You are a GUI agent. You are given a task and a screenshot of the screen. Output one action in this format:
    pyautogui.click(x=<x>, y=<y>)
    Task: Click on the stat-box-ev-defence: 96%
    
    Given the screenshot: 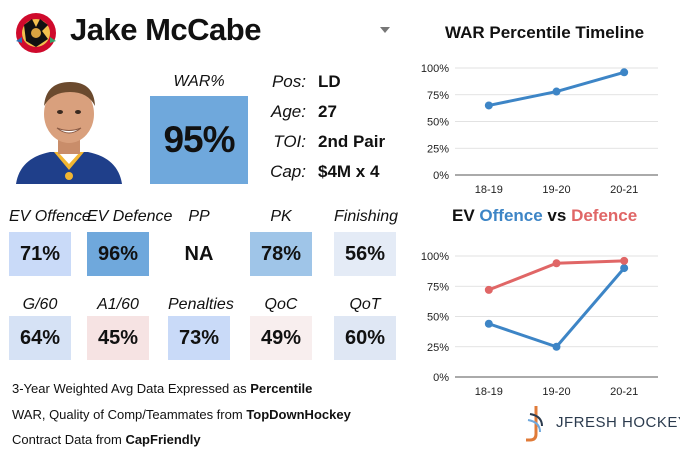 What is the action you would take?
    pyautogui.click(x=118, y=254)
    